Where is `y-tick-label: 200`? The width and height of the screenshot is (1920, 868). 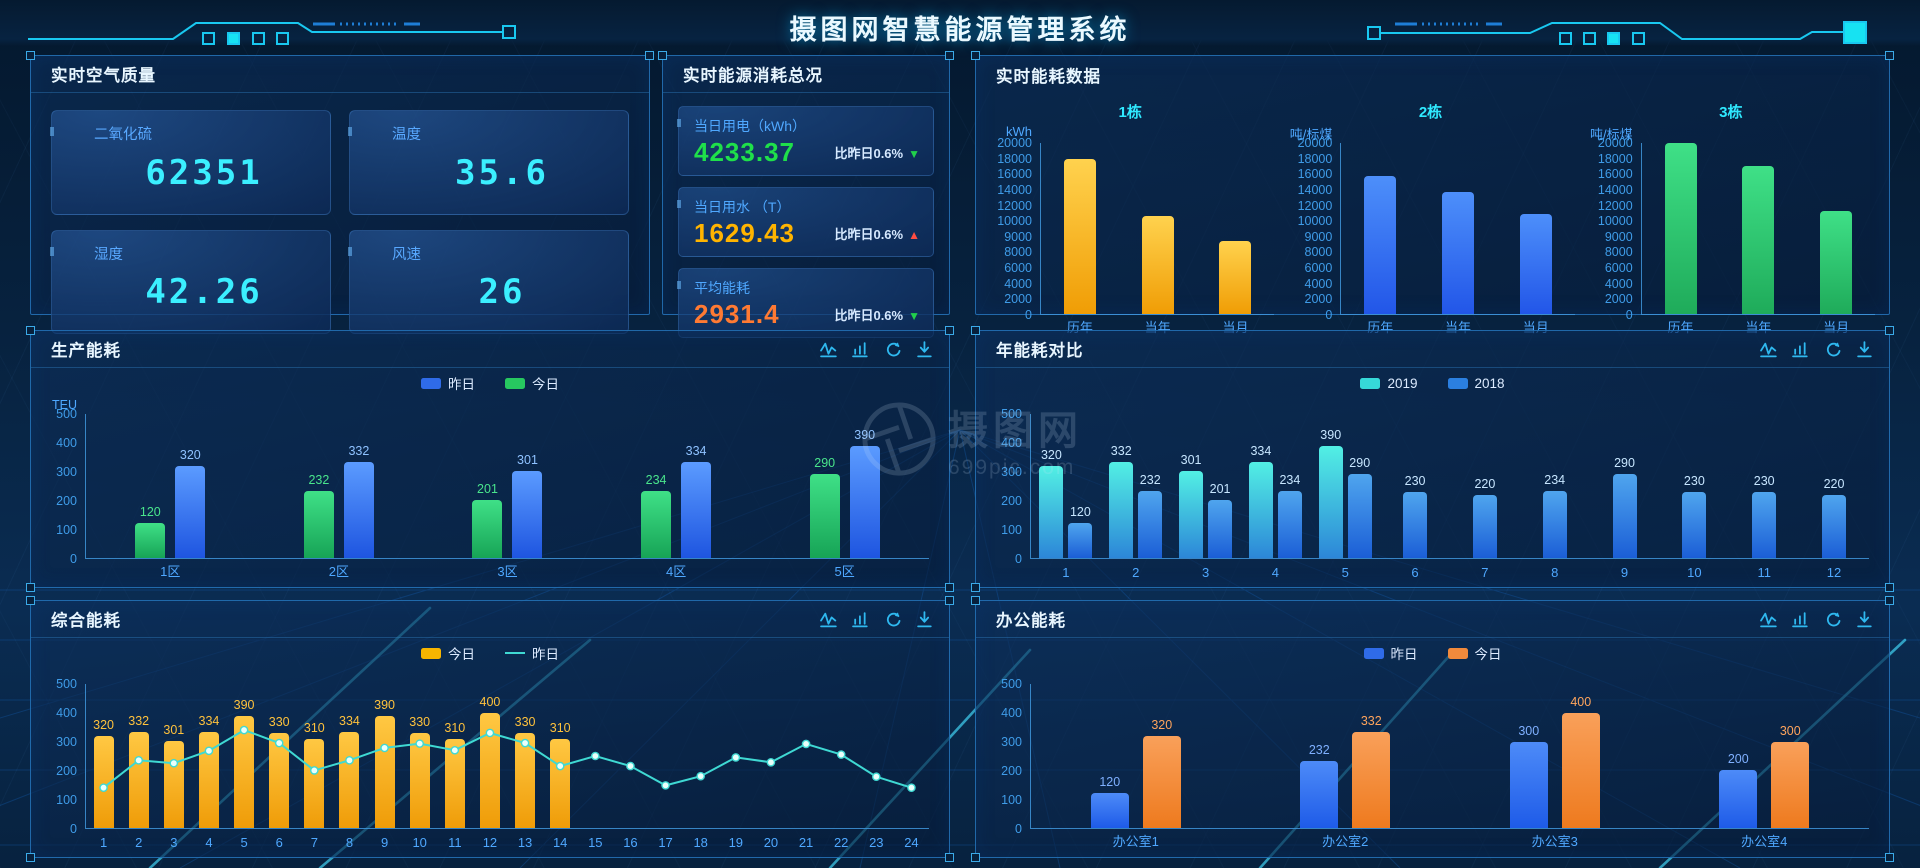 y-tick-label: 200 is located at coordinates (66, 501).